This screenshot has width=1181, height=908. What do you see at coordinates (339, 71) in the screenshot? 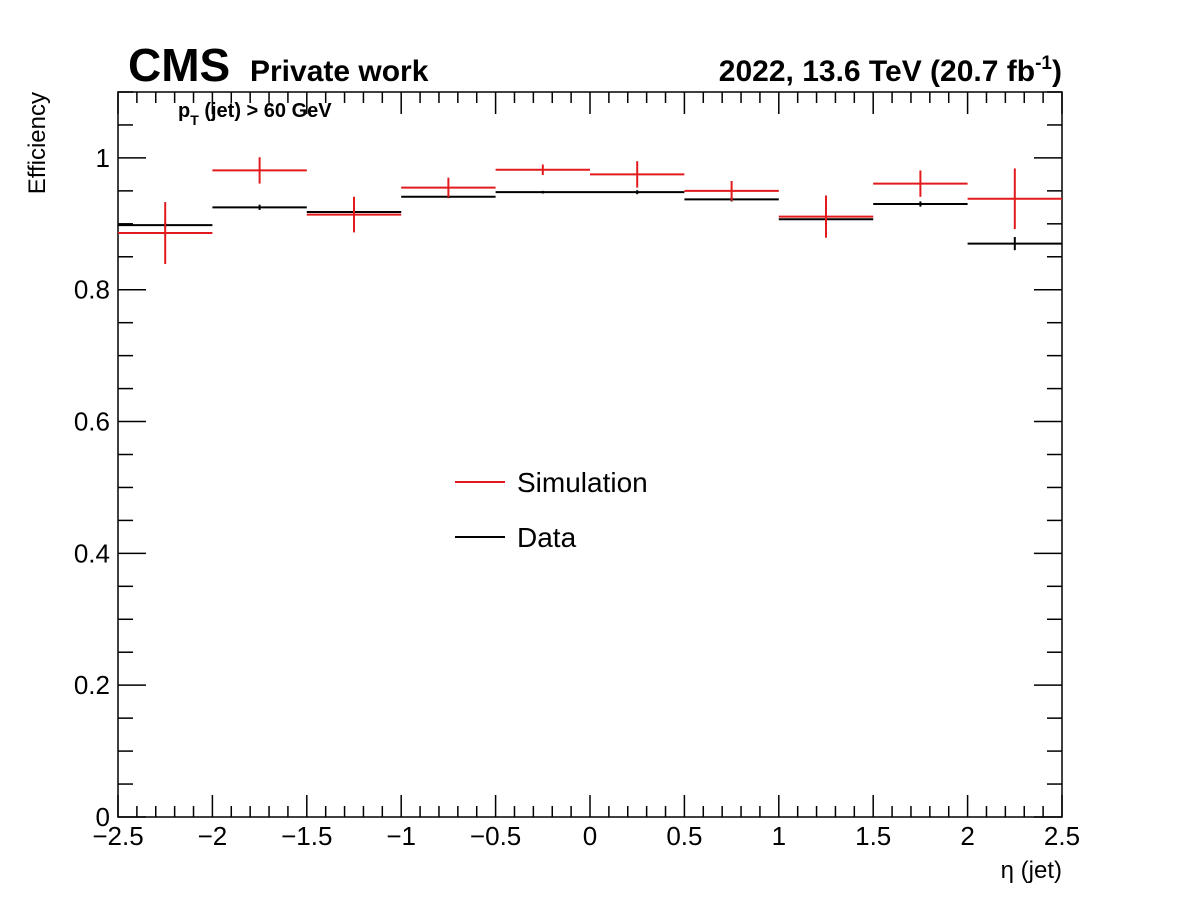
I see `status-label: Private work` at bounding box center [339, 71].